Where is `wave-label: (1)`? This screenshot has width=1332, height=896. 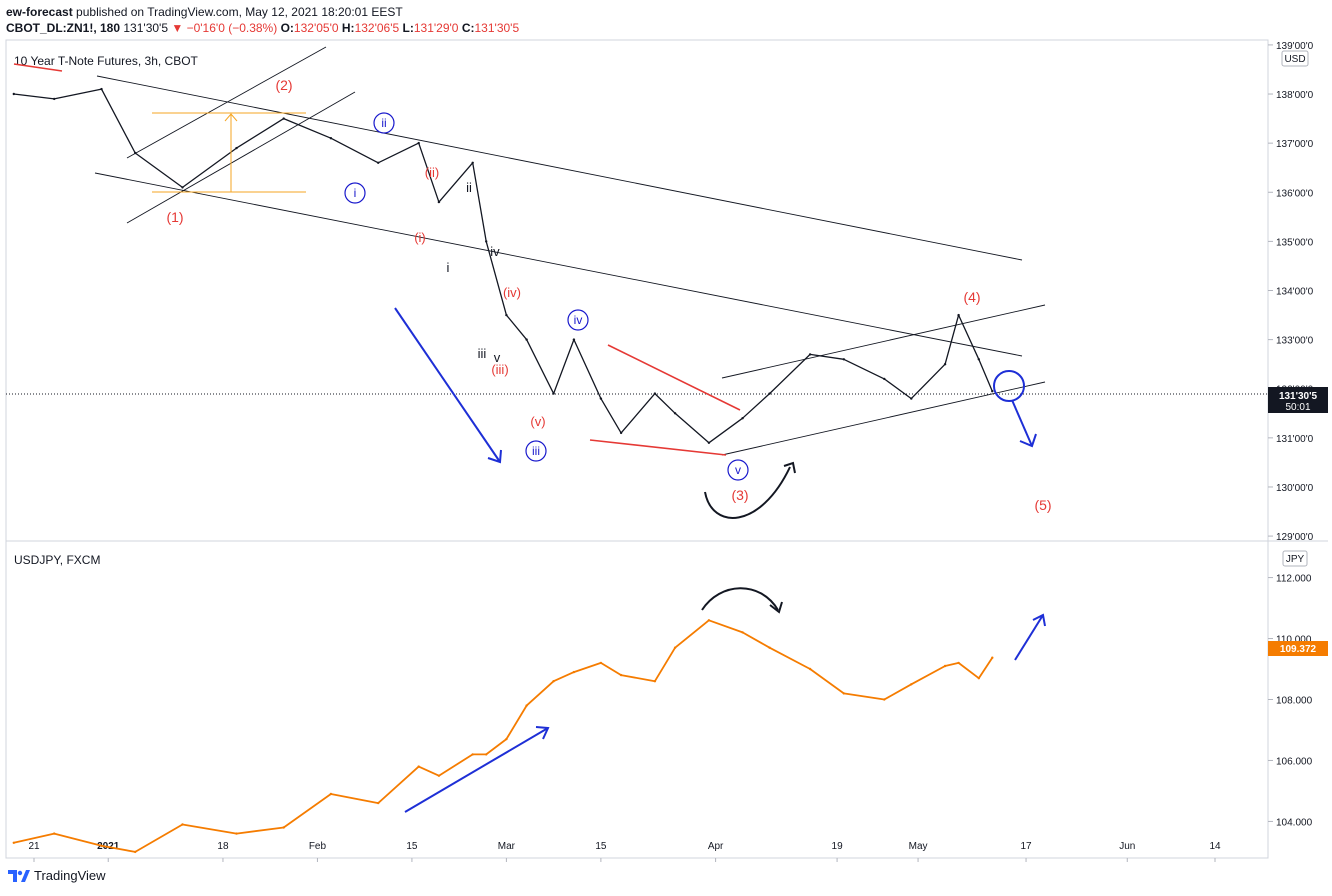 wave-label: (1) is located at coordinates (174, 217).